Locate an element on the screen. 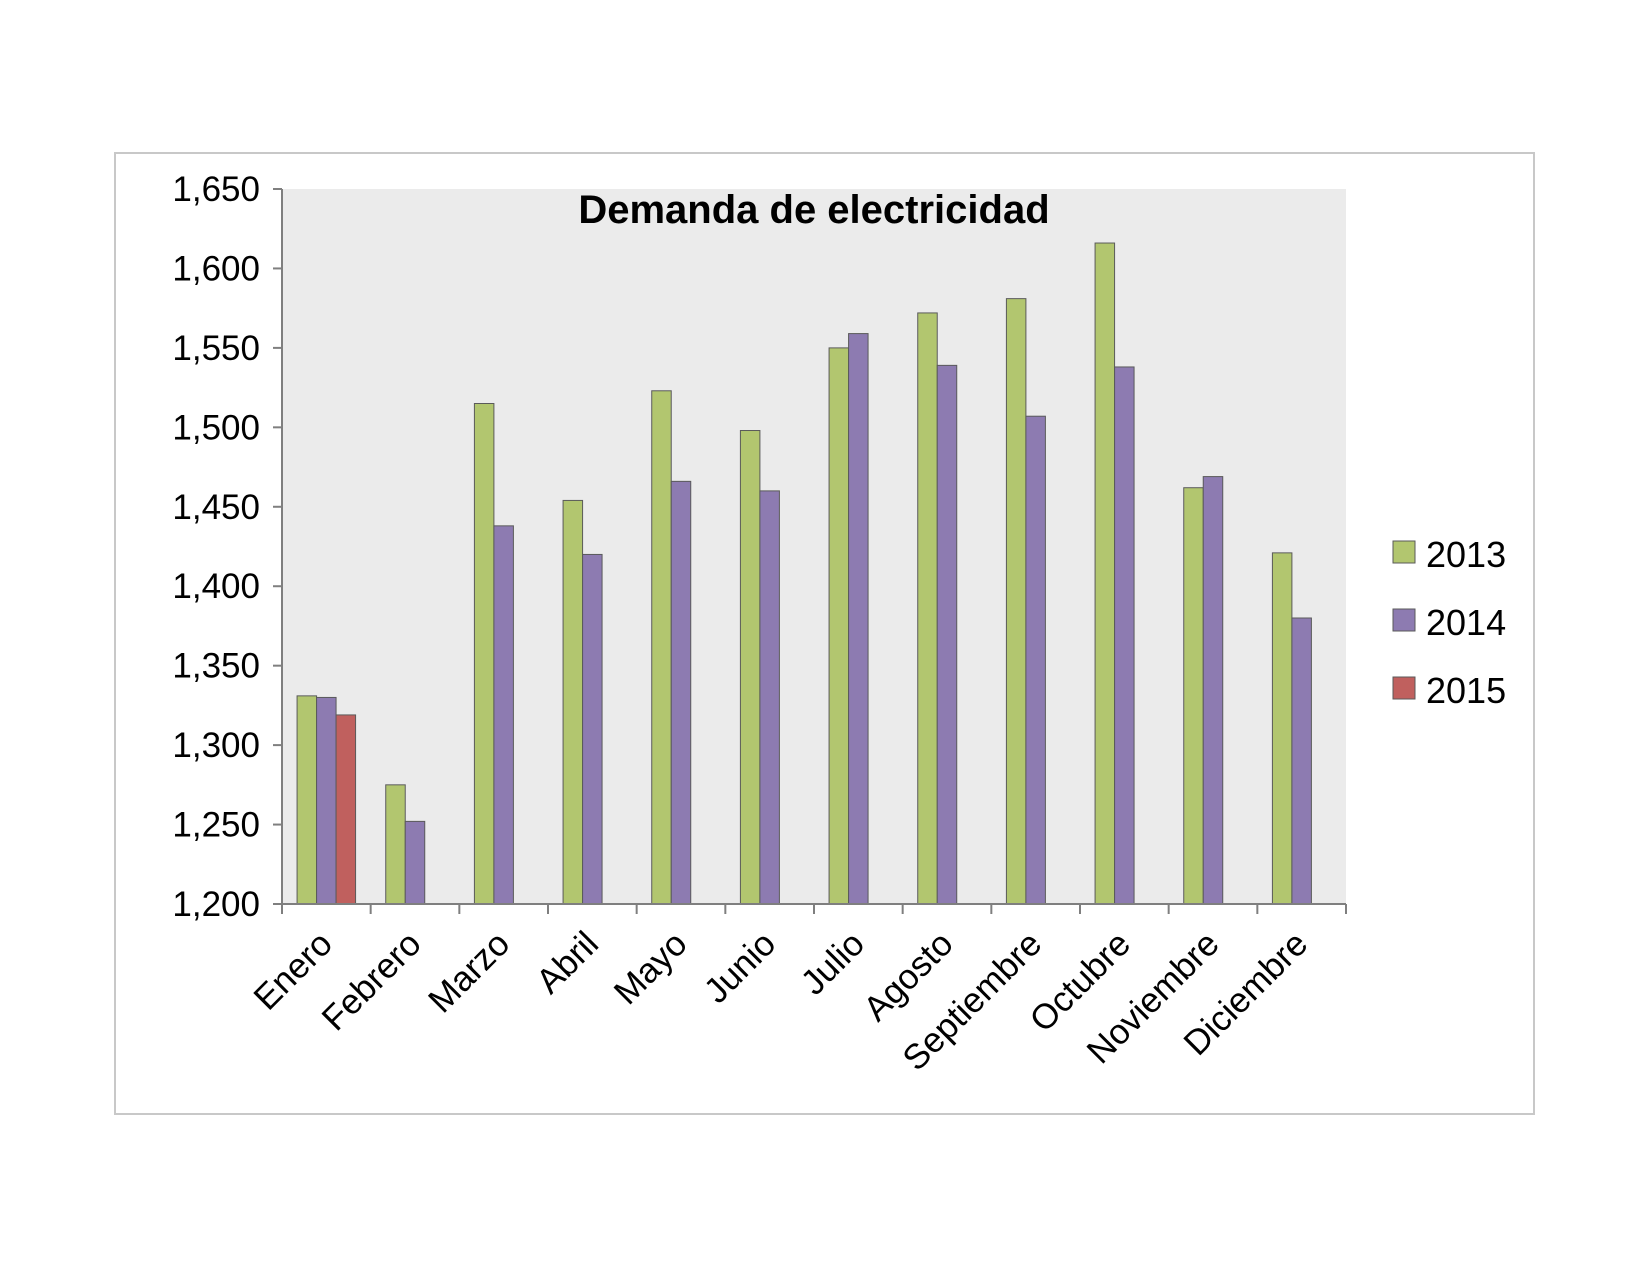 The height and width of the screenshot is (1275, 1650). x-category-label: Febrero is located at coordinates (371, 981).